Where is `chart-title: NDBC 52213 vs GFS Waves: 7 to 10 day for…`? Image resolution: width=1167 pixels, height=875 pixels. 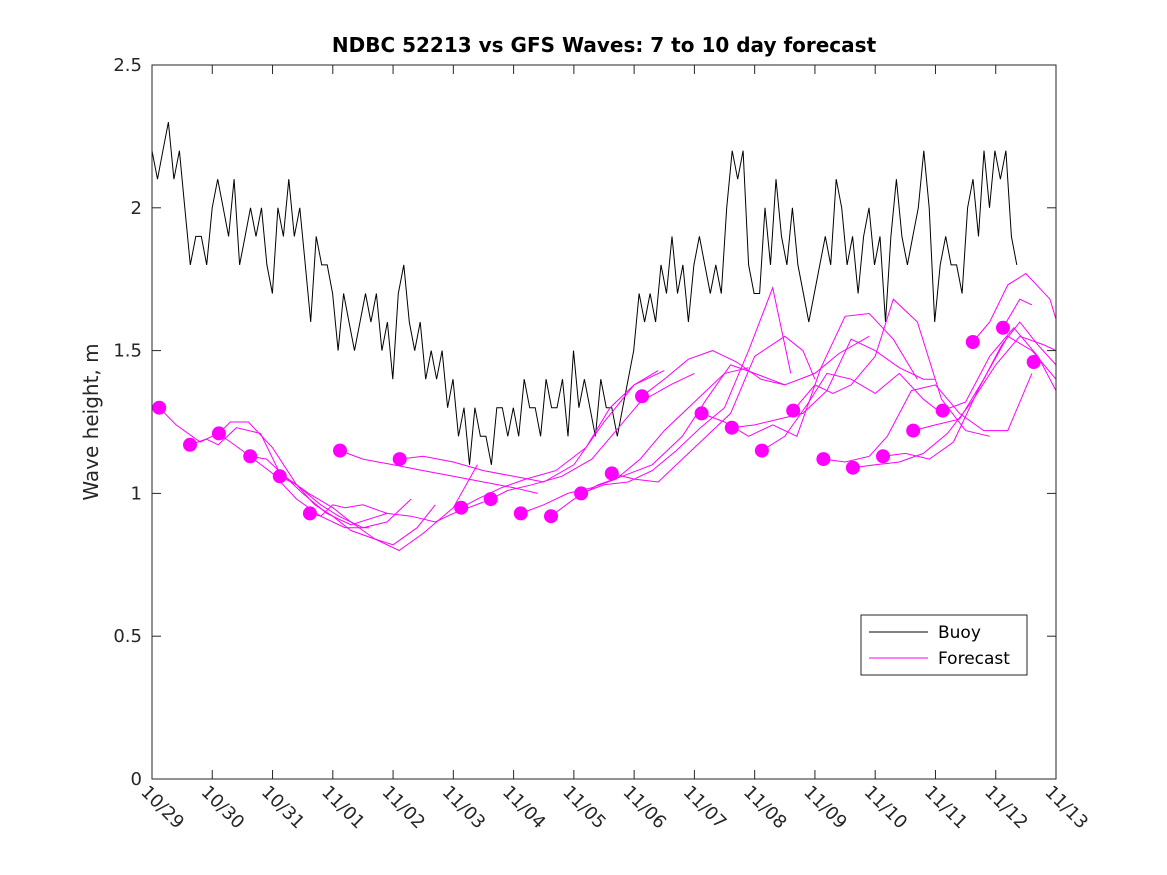
chart-title: NDBC 52213 vs GFS Waves: 7 to 10 day for… is located at coordinates (604, 45).